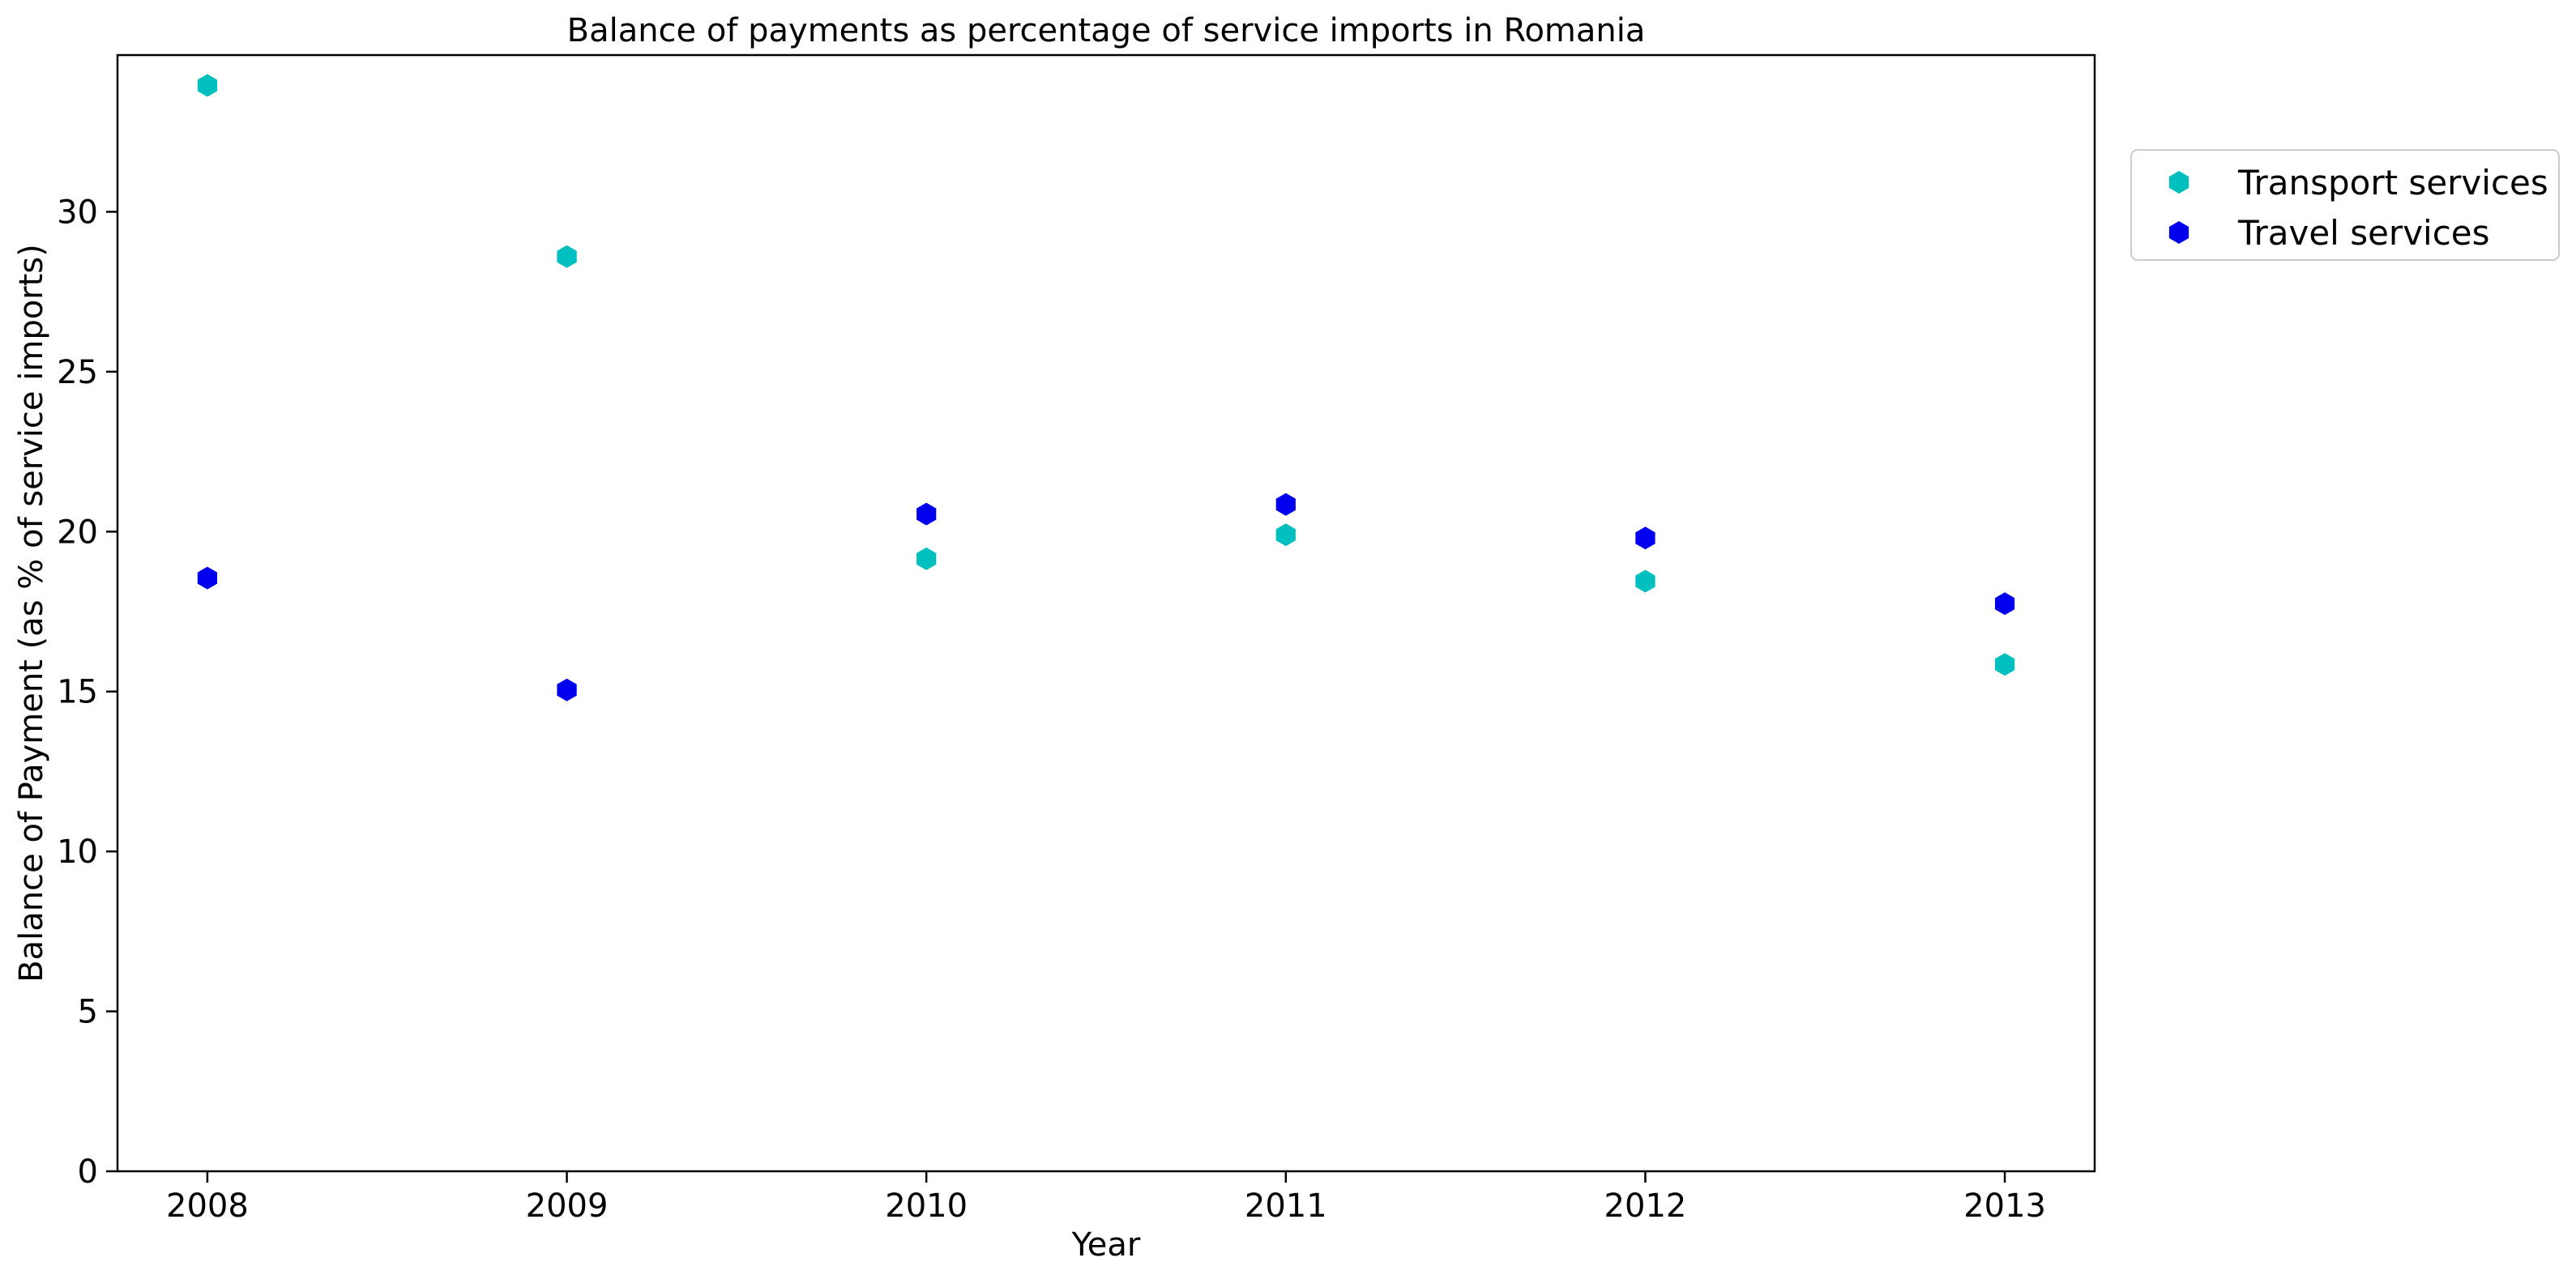 The width and height of the screenshot is (2576, 1279). I want to click on point-series-0-2012, so click(1645, 581).